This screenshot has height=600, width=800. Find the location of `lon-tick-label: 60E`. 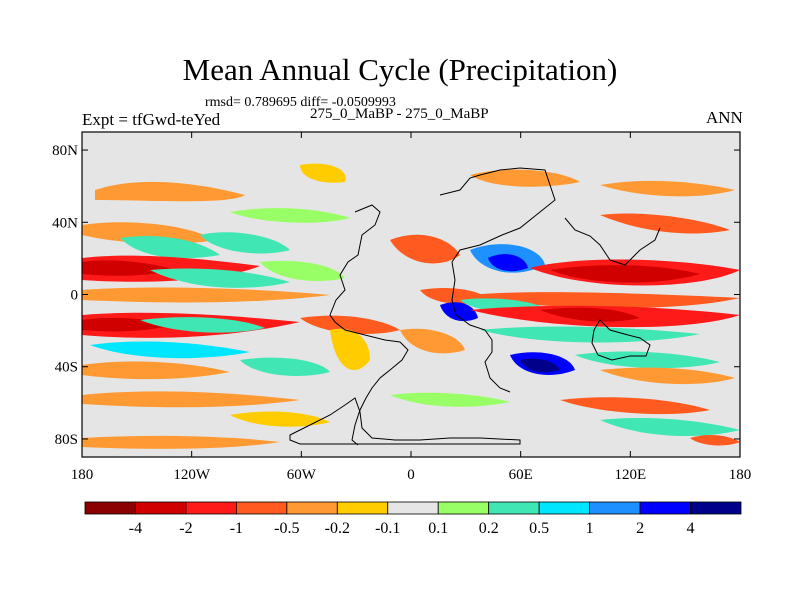

lon-tick-label: 60E is located at coordinates (521, 475).